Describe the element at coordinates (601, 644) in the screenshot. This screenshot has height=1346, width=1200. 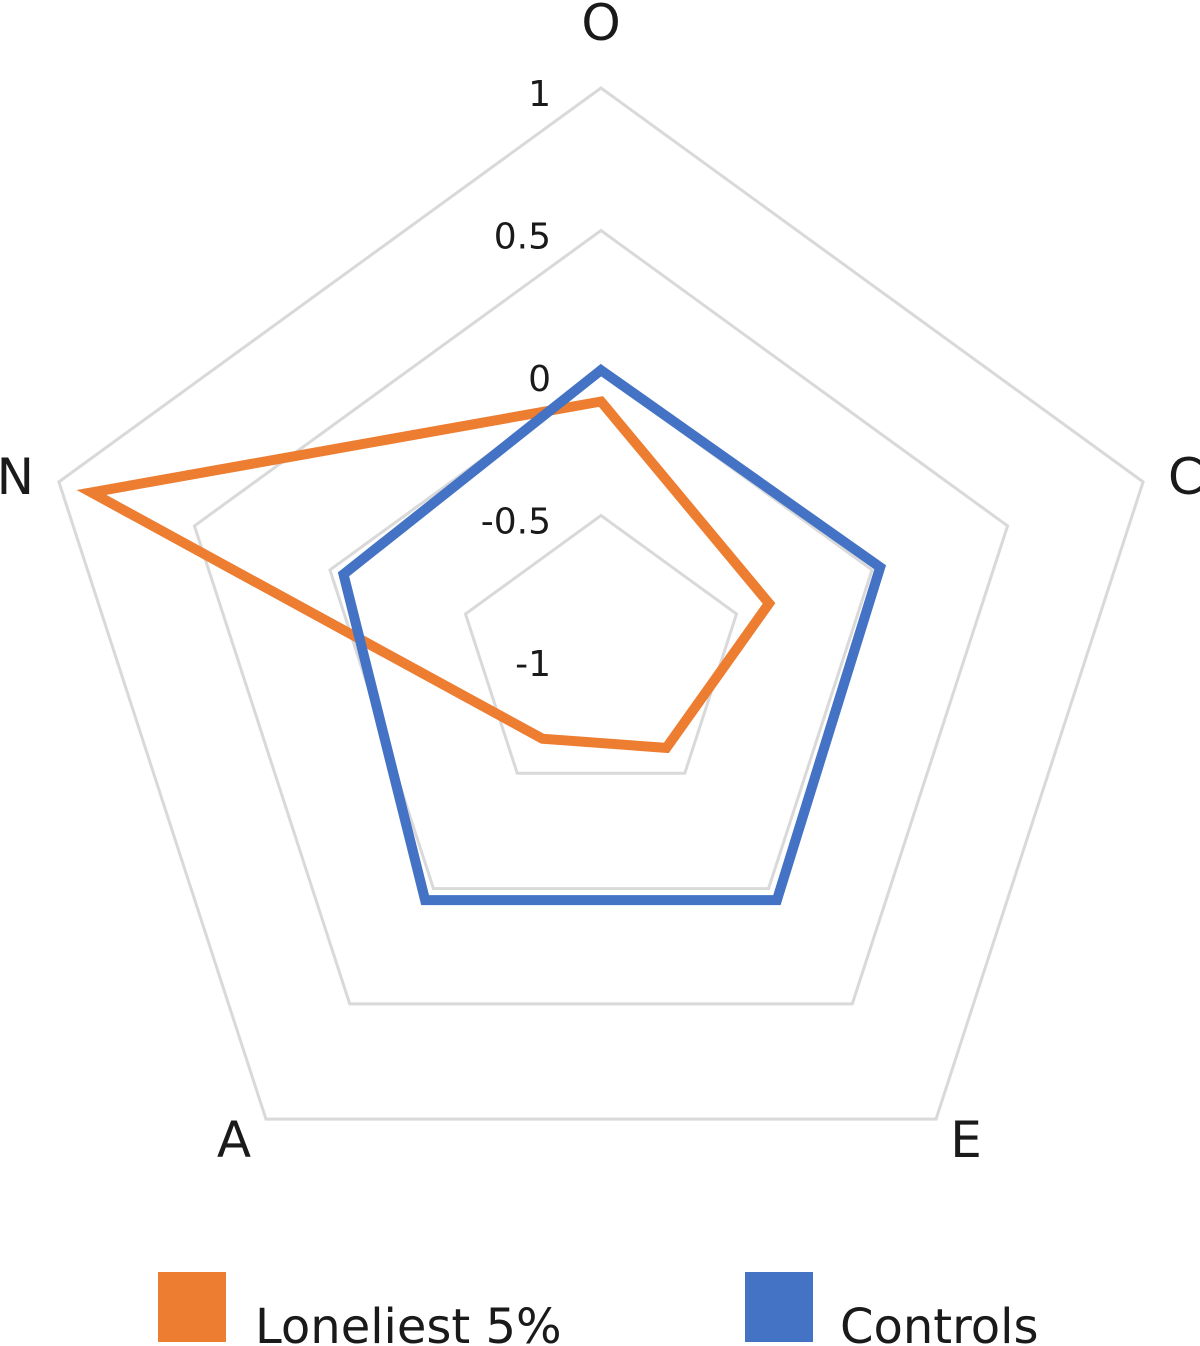
I see `grid-ring` at that location.